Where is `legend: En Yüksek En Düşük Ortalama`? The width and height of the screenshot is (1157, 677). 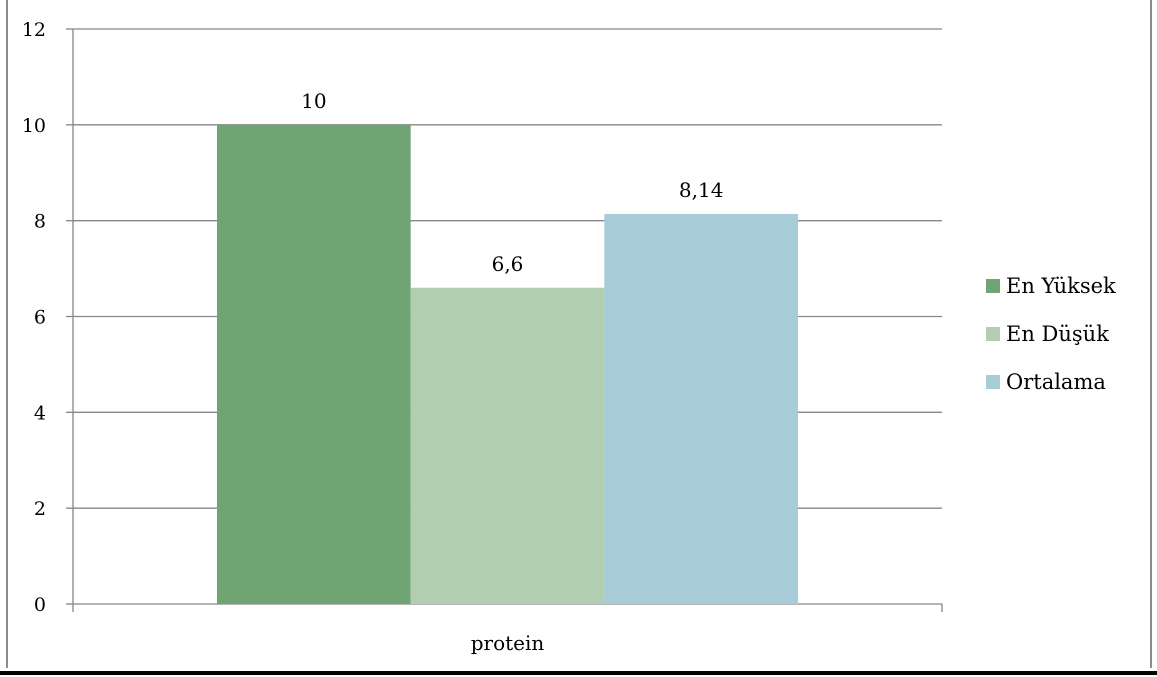
legend: En Yüksek En Düşük Ortalama is located at coordinates (1051, 334).